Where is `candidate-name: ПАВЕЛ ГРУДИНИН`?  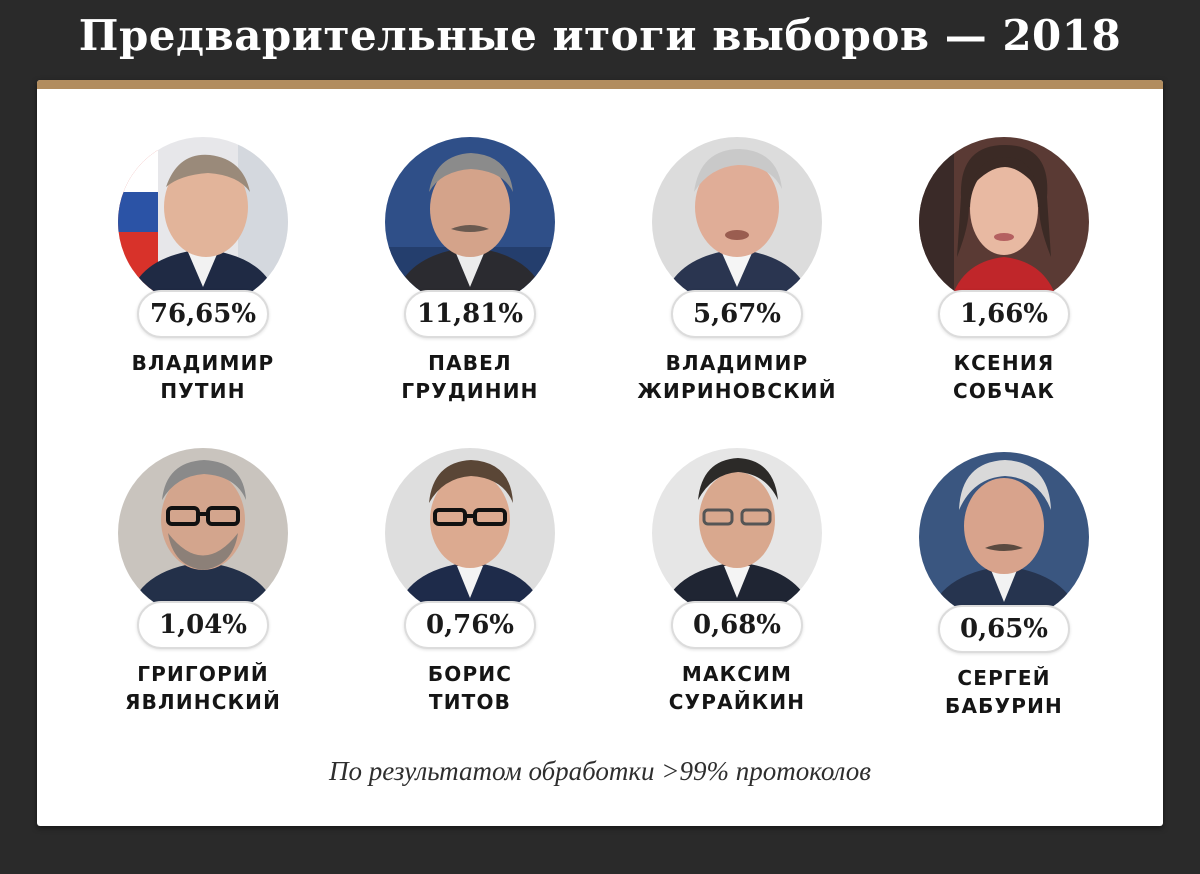 candidate-name: ПАВЕЛ ГРУДИНИН is located at coordinates (470, 377).